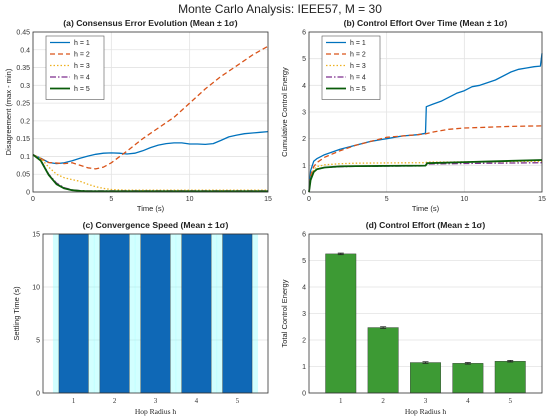  What do you see at coordinates (25, 121) in the screenshot?
I see `y-tick-label: 0.2` at bounding box center [25, 121].